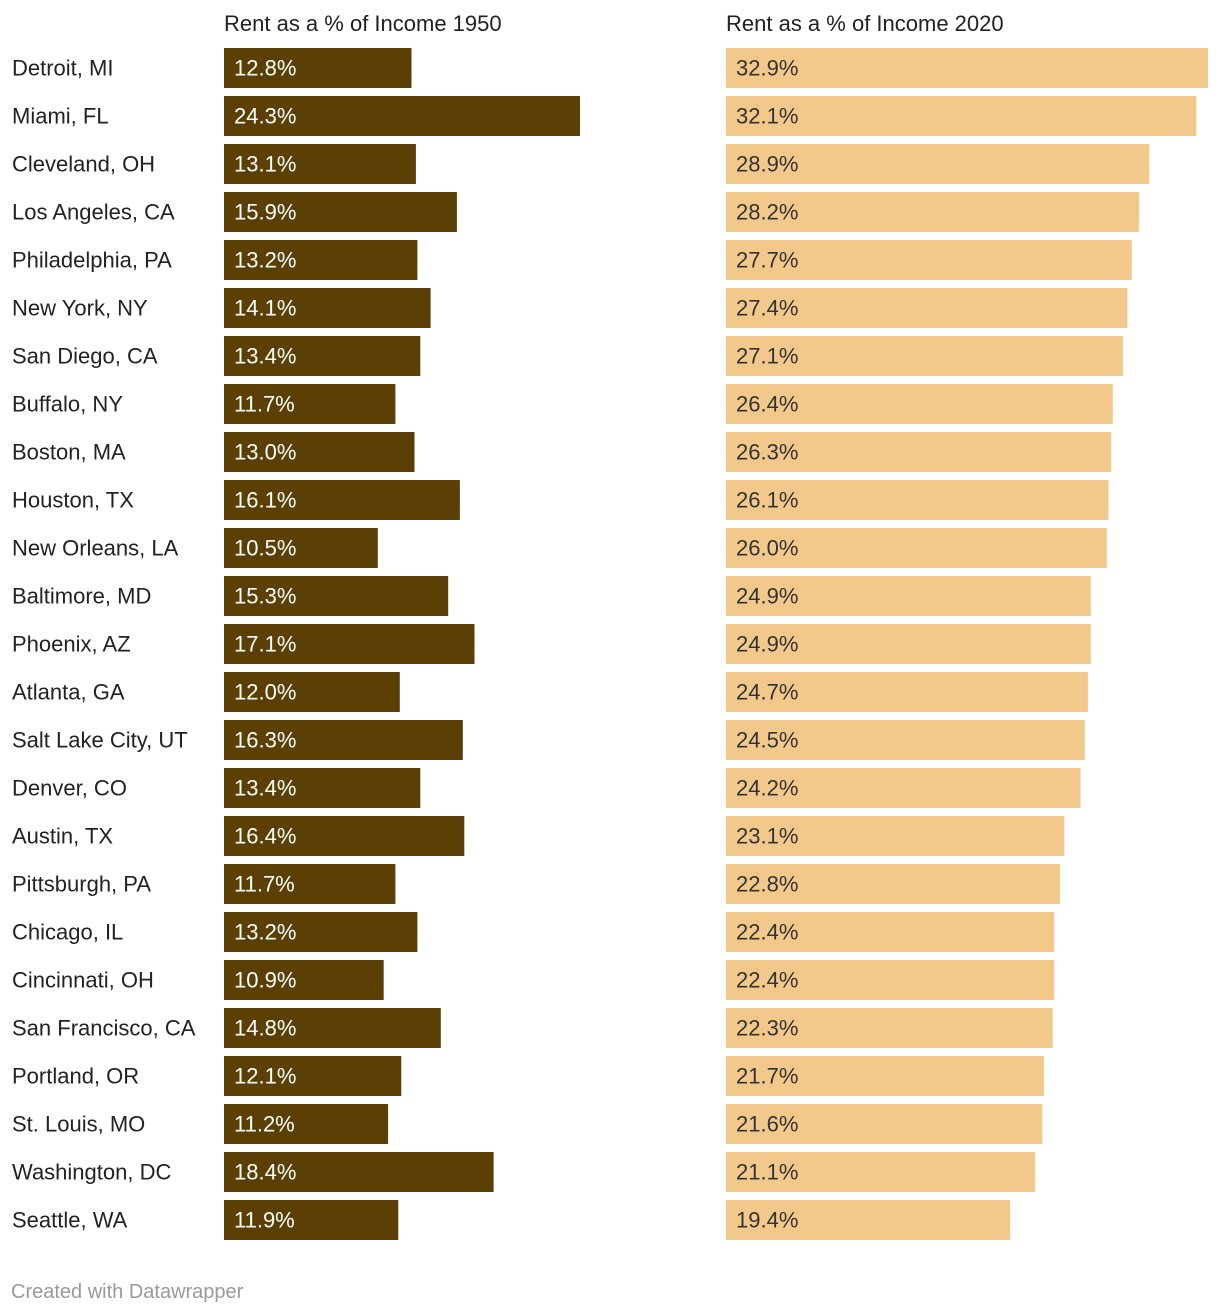 This screenshot has height=1316, width=1220. What do you see at coordinates (265, 548) in the screenshot?
I see `bar-value-label-1950: 10.5%` at bounding box center [265, 548].